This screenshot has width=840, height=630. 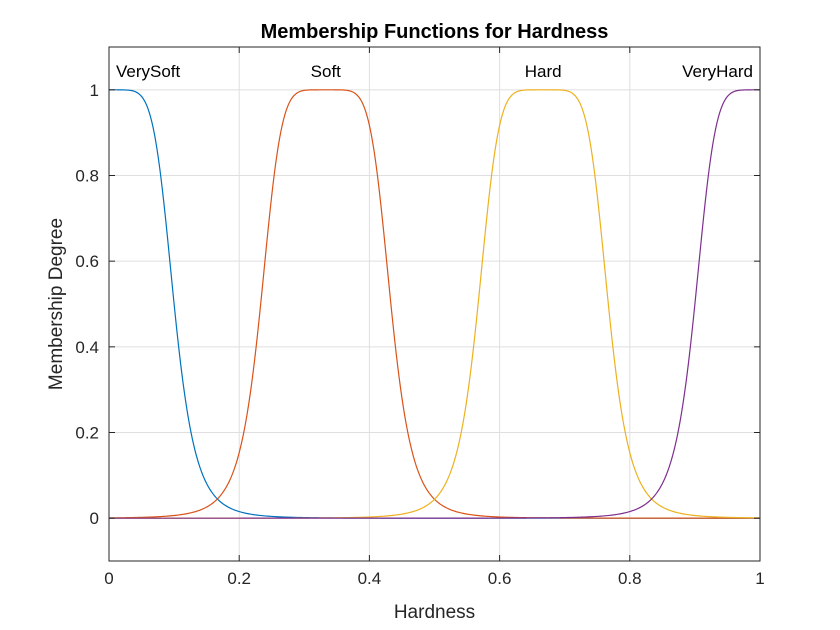 I want to click on x-tick-label: 0.6, so click(x=500, y=578).